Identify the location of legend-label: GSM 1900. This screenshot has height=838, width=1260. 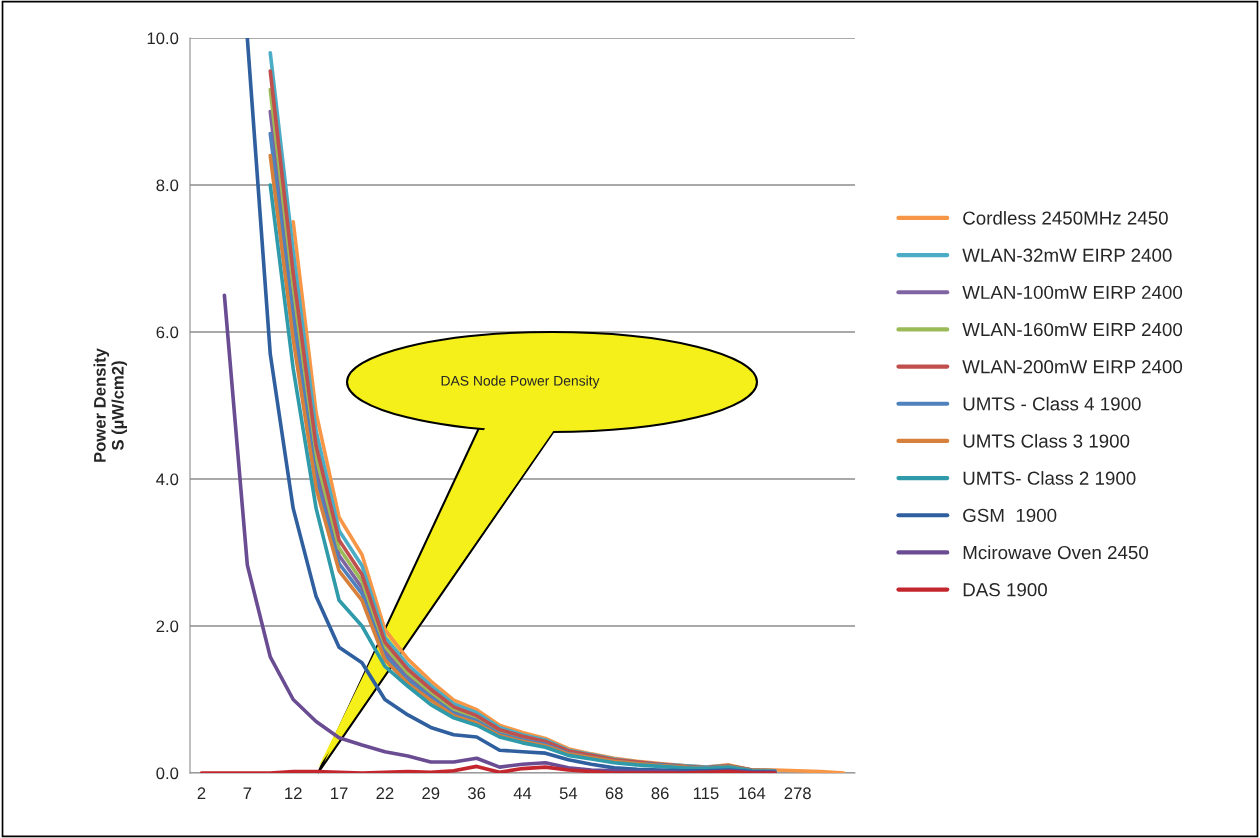
(1010, 515).